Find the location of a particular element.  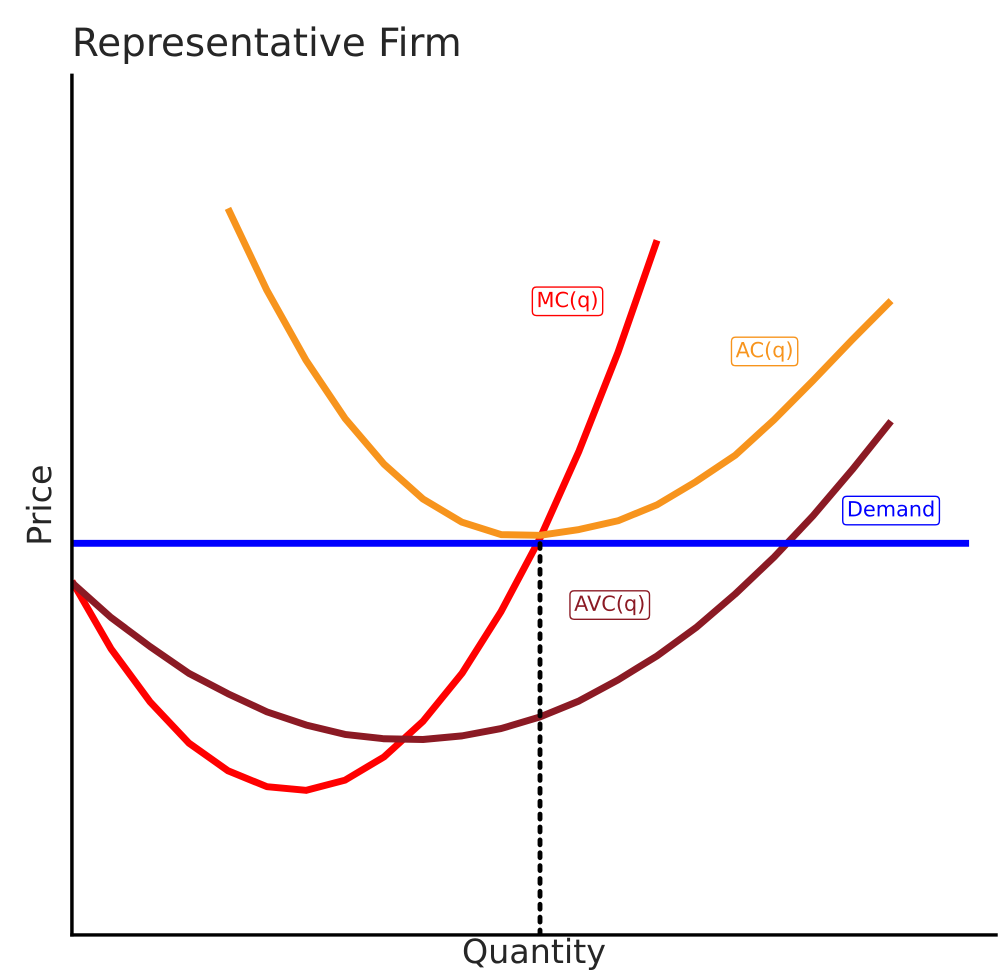

chart-title: Representative Firm is located at coordinates (267, 45).